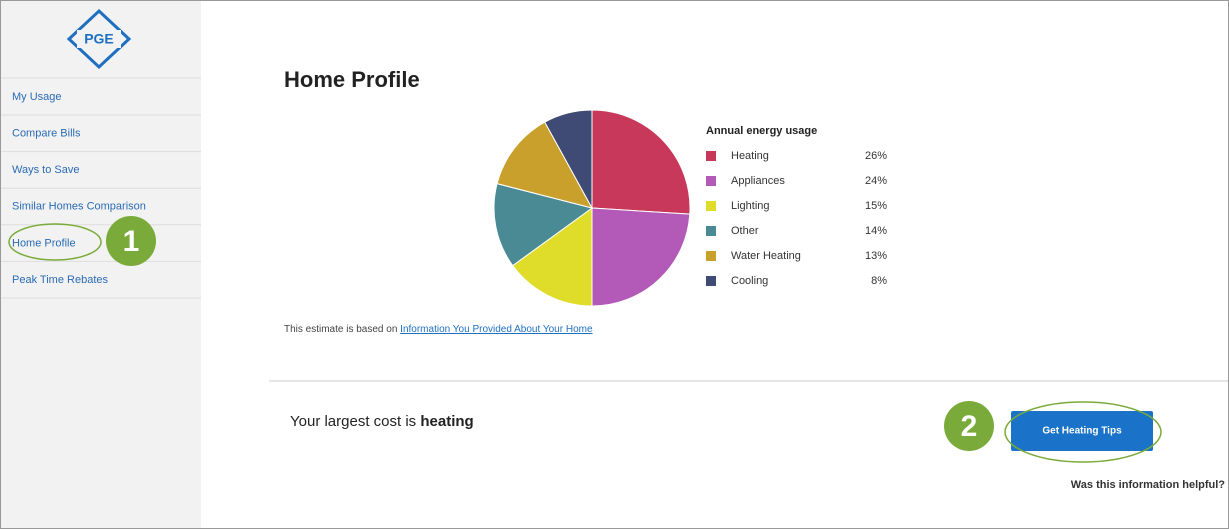 This screenshot has width=1229, height=529. I want to click on logo: PGE, so click(99, 39).